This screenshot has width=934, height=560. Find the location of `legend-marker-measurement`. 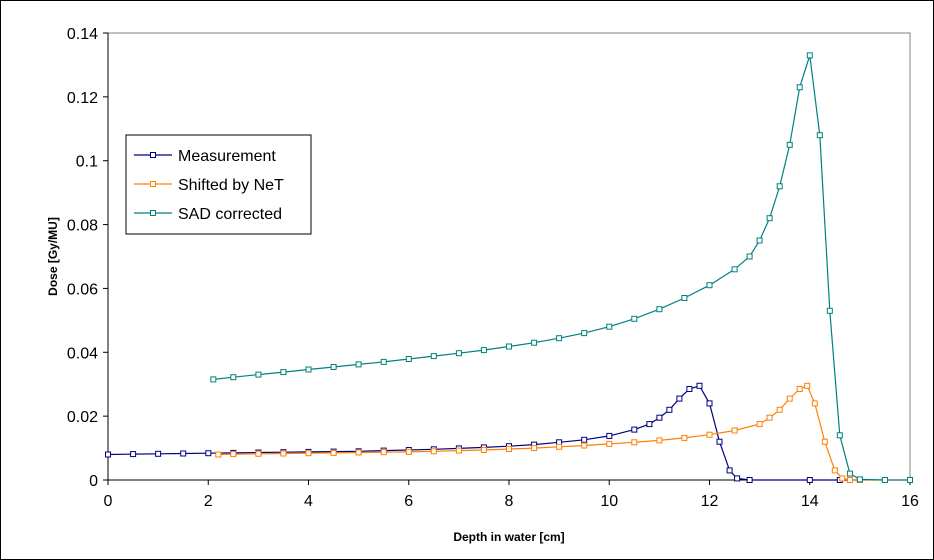

legend-marker-measurement is located at coordinates (153, 155).